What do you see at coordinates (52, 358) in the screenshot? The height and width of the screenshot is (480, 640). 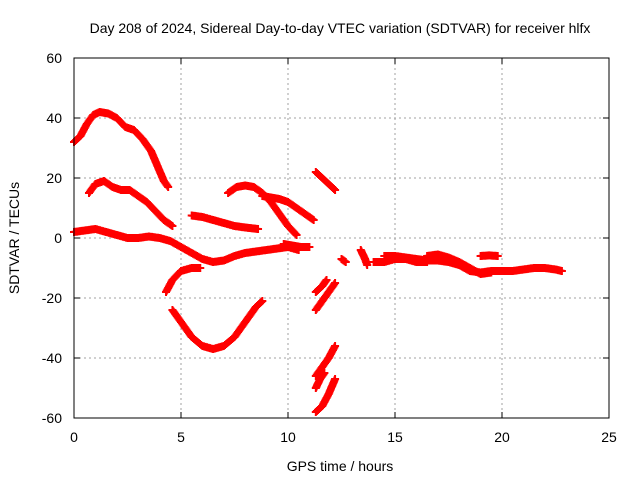 I see `y-tick-label: -40` at bounding box center [52, 358].